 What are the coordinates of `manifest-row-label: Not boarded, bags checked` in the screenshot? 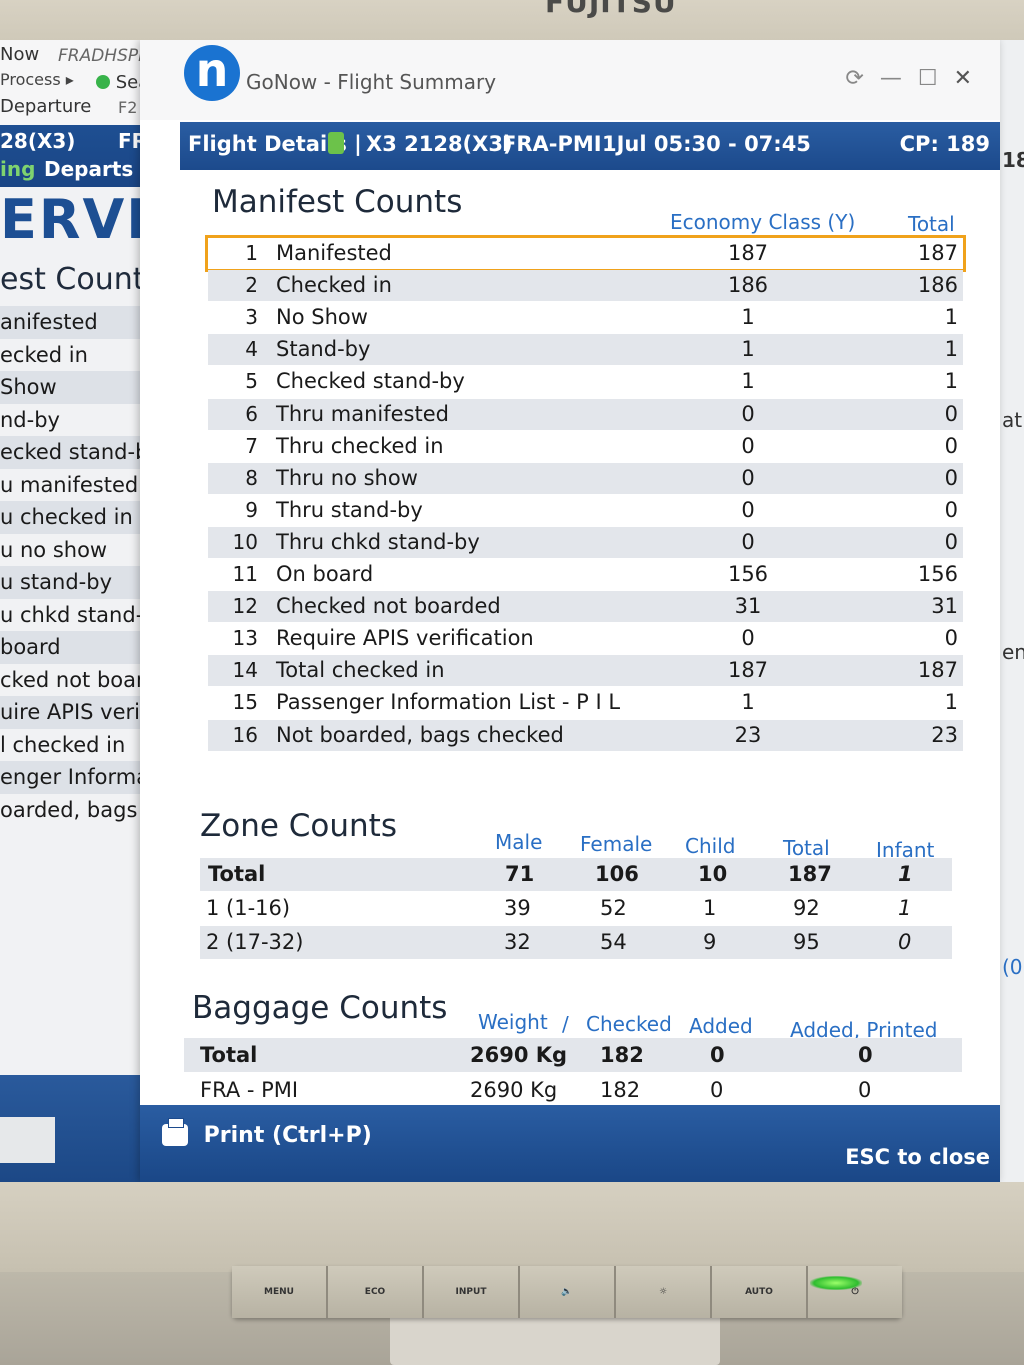 It's located at (420, 734).